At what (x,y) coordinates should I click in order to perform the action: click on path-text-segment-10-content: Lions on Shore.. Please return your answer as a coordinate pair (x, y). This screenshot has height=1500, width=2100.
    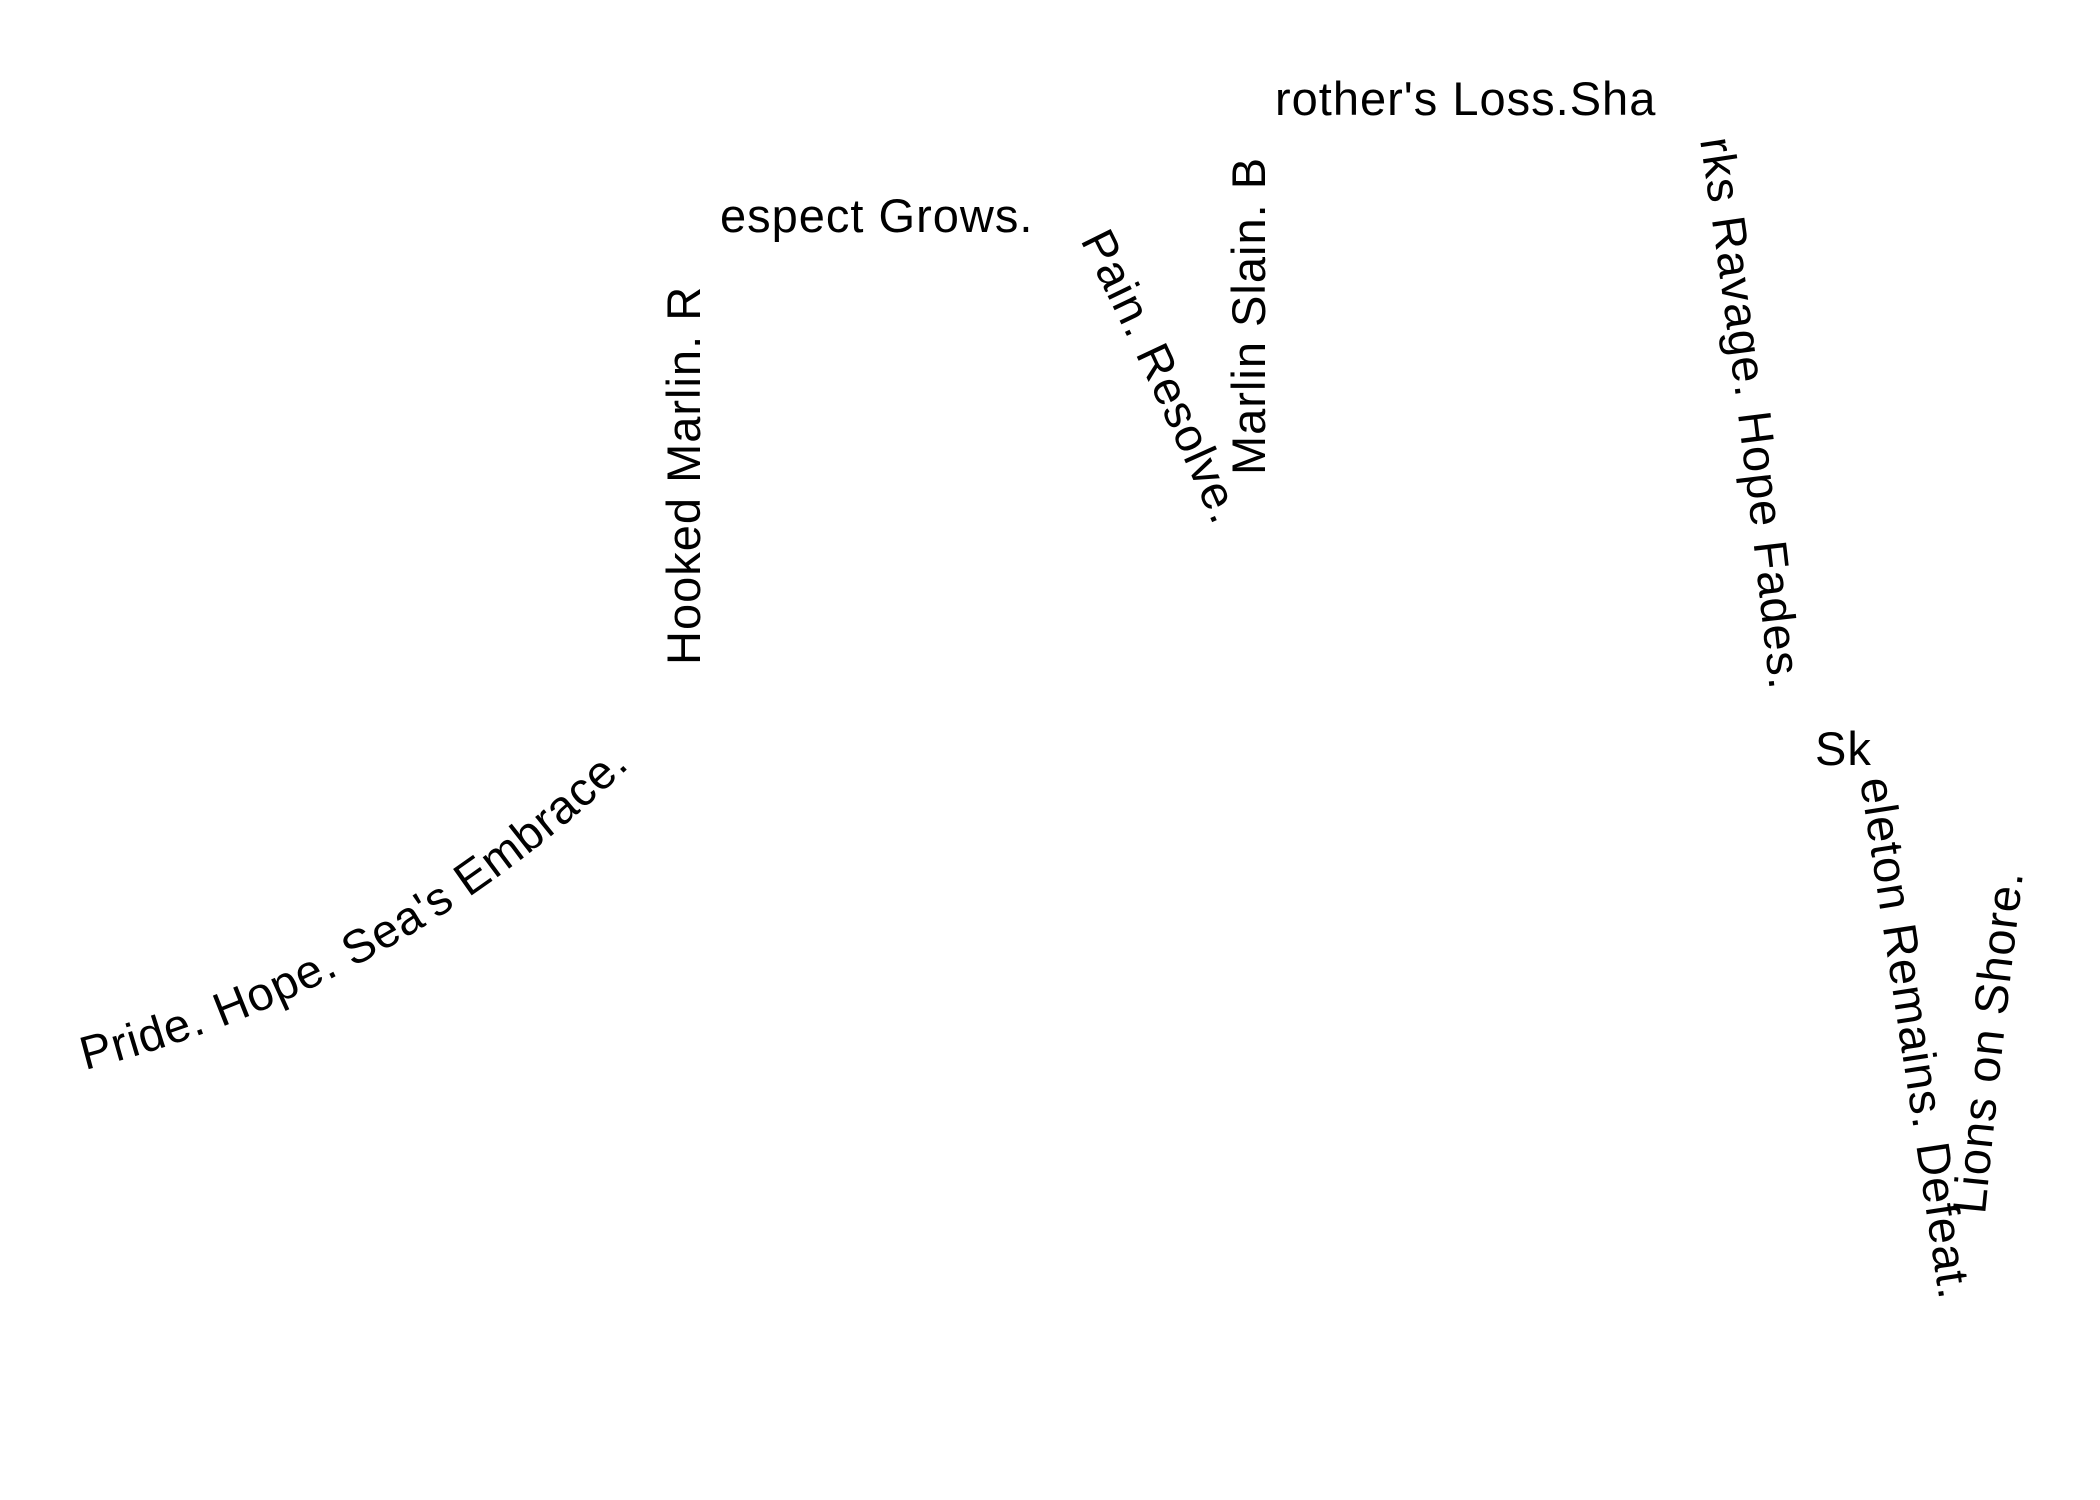
    Looking at the image, I should click on (1987, 1041).